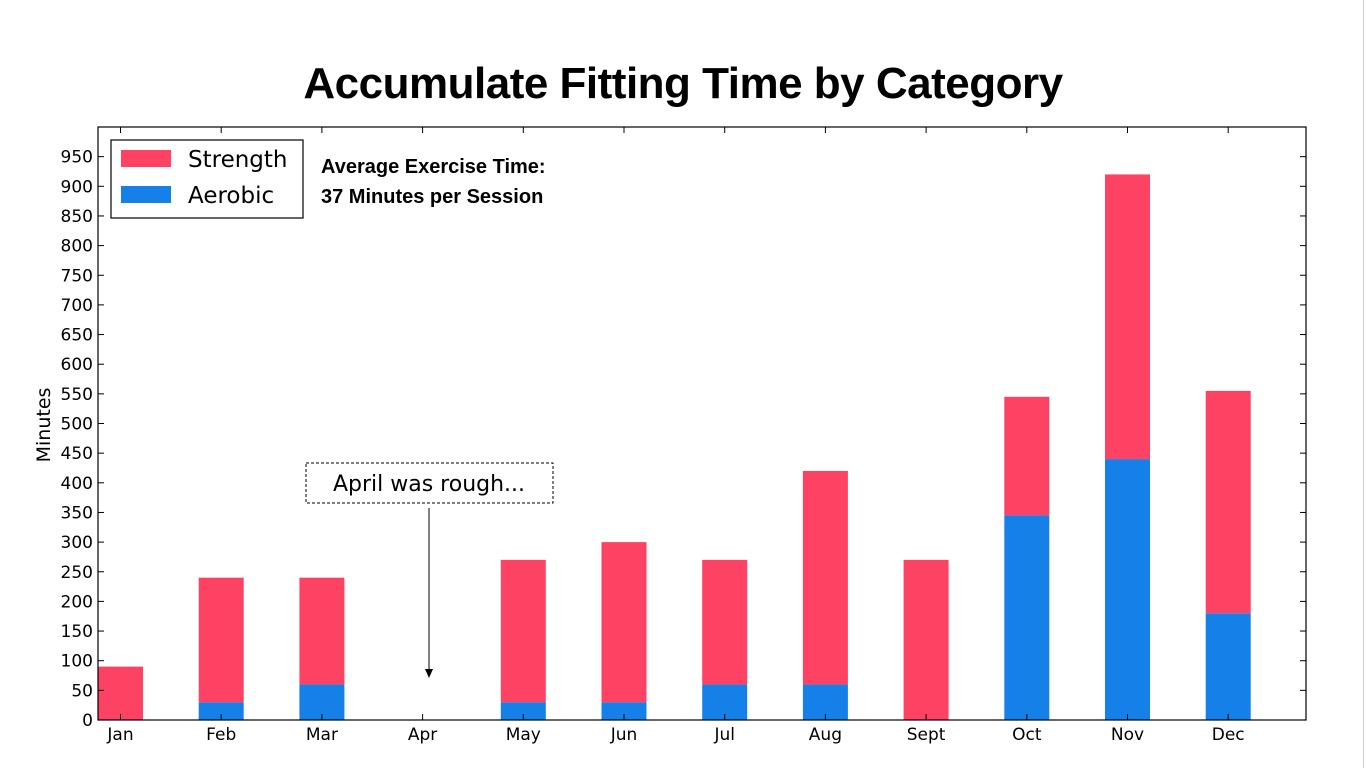 The image size is (1366, 768). What do you see at coordinates (146, 158) in the screenshot?
I see `legend-swatch-strength` at bounding box center [146, 158].